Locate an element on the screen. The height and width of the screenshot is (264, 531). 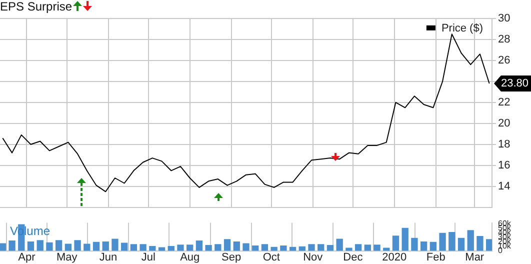
x-tick-label: Mar is located at coordinates (474, 257).